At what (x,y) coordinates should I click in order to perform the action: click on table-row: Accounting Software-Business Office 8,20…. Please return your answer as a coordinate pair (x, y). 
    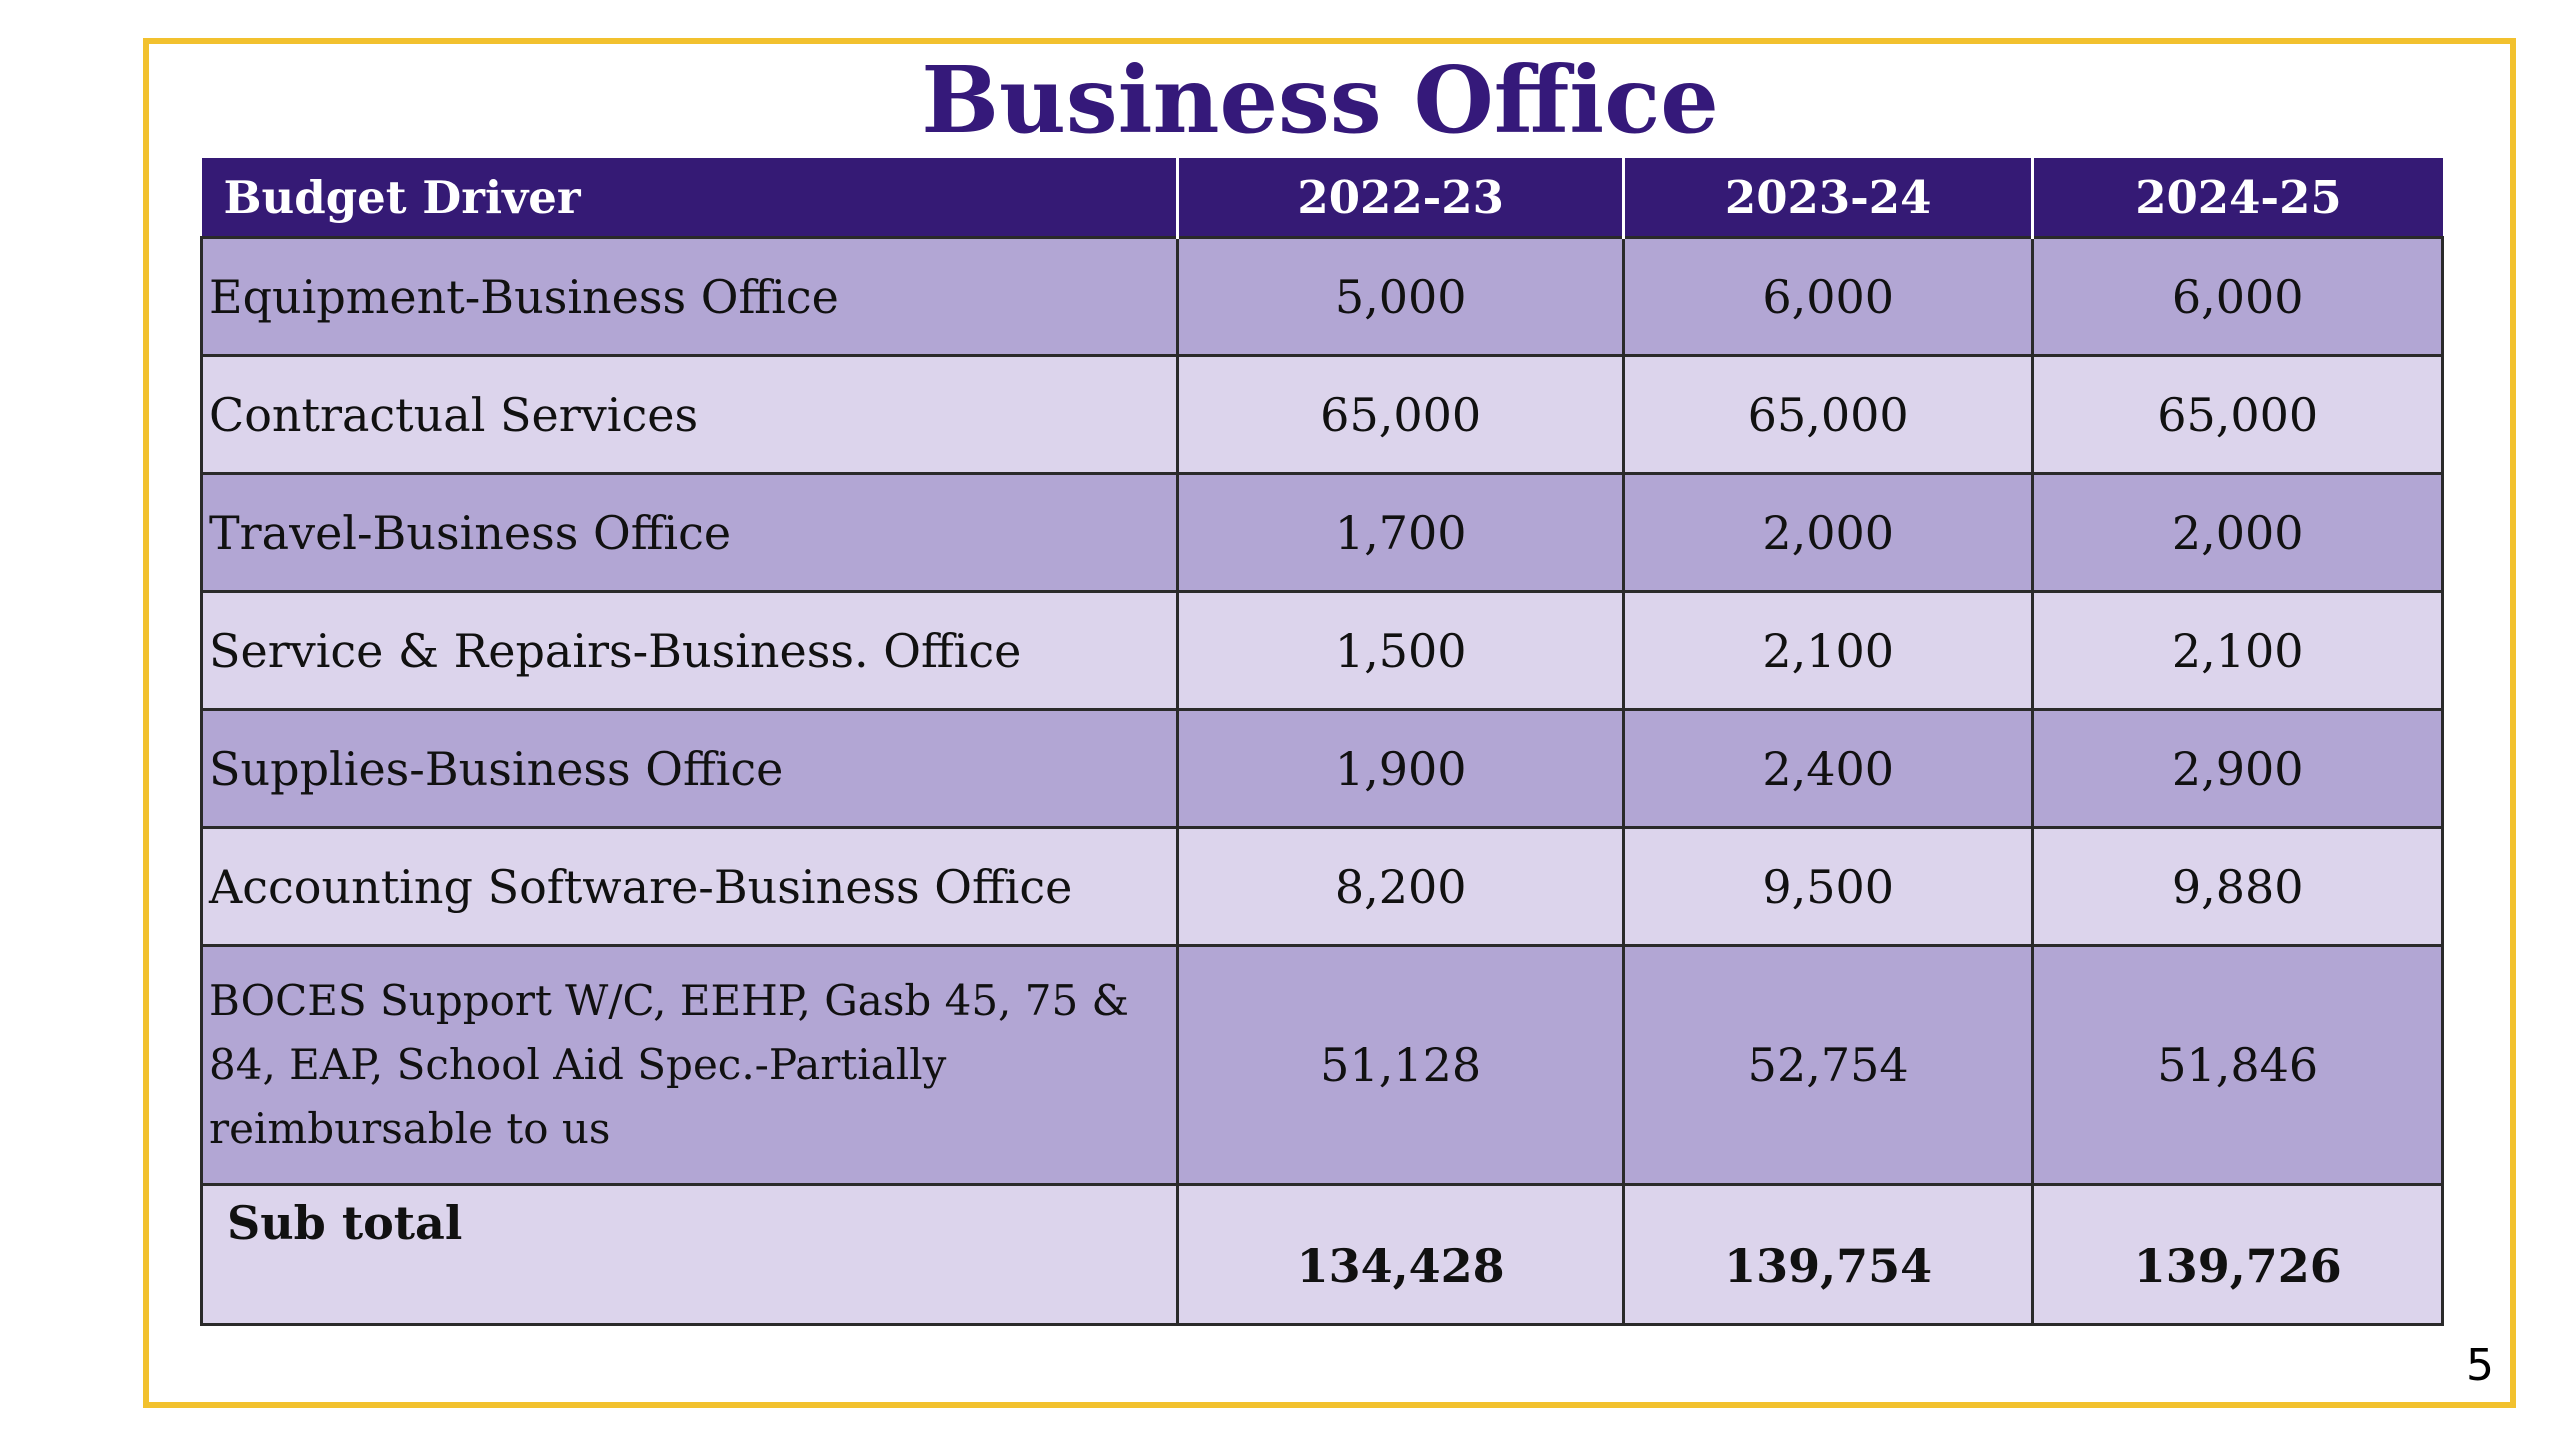
    Looking at the image, I should click on (1321, 886).